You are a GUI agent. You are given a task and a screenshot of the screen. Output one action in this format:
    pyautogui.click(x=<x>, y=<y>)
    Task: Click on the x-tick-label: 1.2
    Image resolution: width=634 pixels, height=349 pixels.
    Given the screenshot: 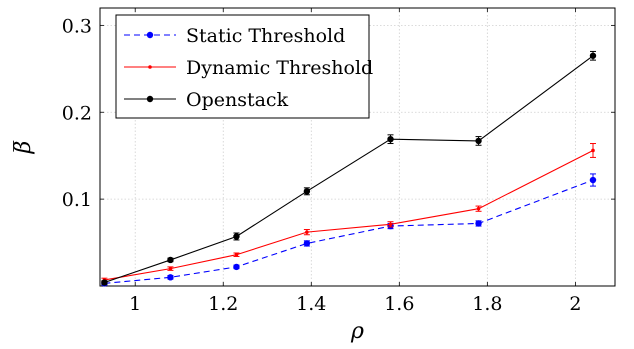 What is the action you would take?
    pyautogui.click(x=223, y=304)
    